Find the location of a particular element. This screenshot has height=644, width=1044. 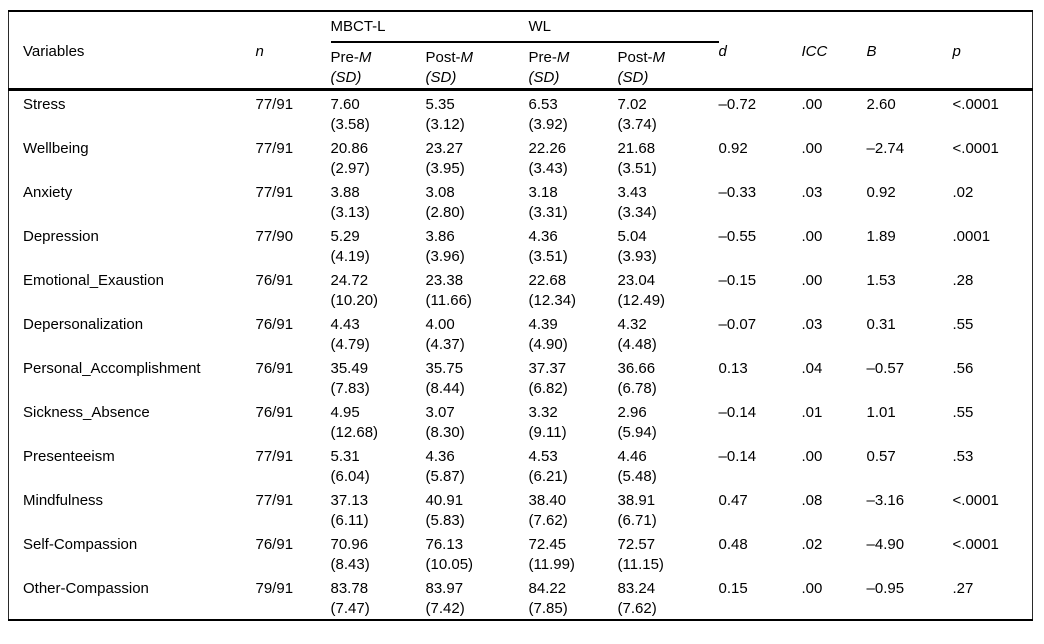

b-value: 1.89 is located at coordinates (881, 236).